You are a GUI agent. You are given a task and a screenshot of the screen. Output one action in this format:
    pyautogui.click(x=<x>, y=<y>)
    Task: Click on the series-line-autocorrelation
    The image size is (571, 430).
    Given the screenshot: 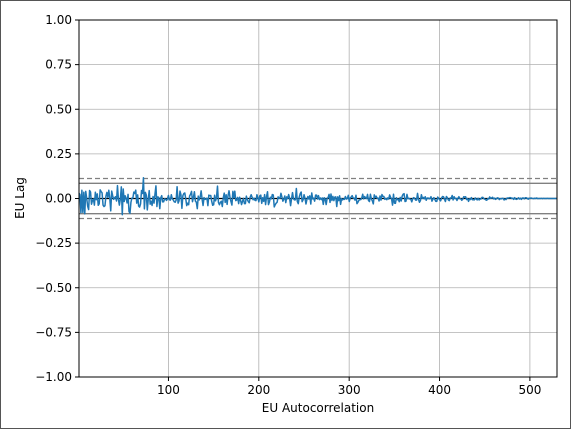 What is the action you would take?
    pyautogui.click(x=317, y=196)
    